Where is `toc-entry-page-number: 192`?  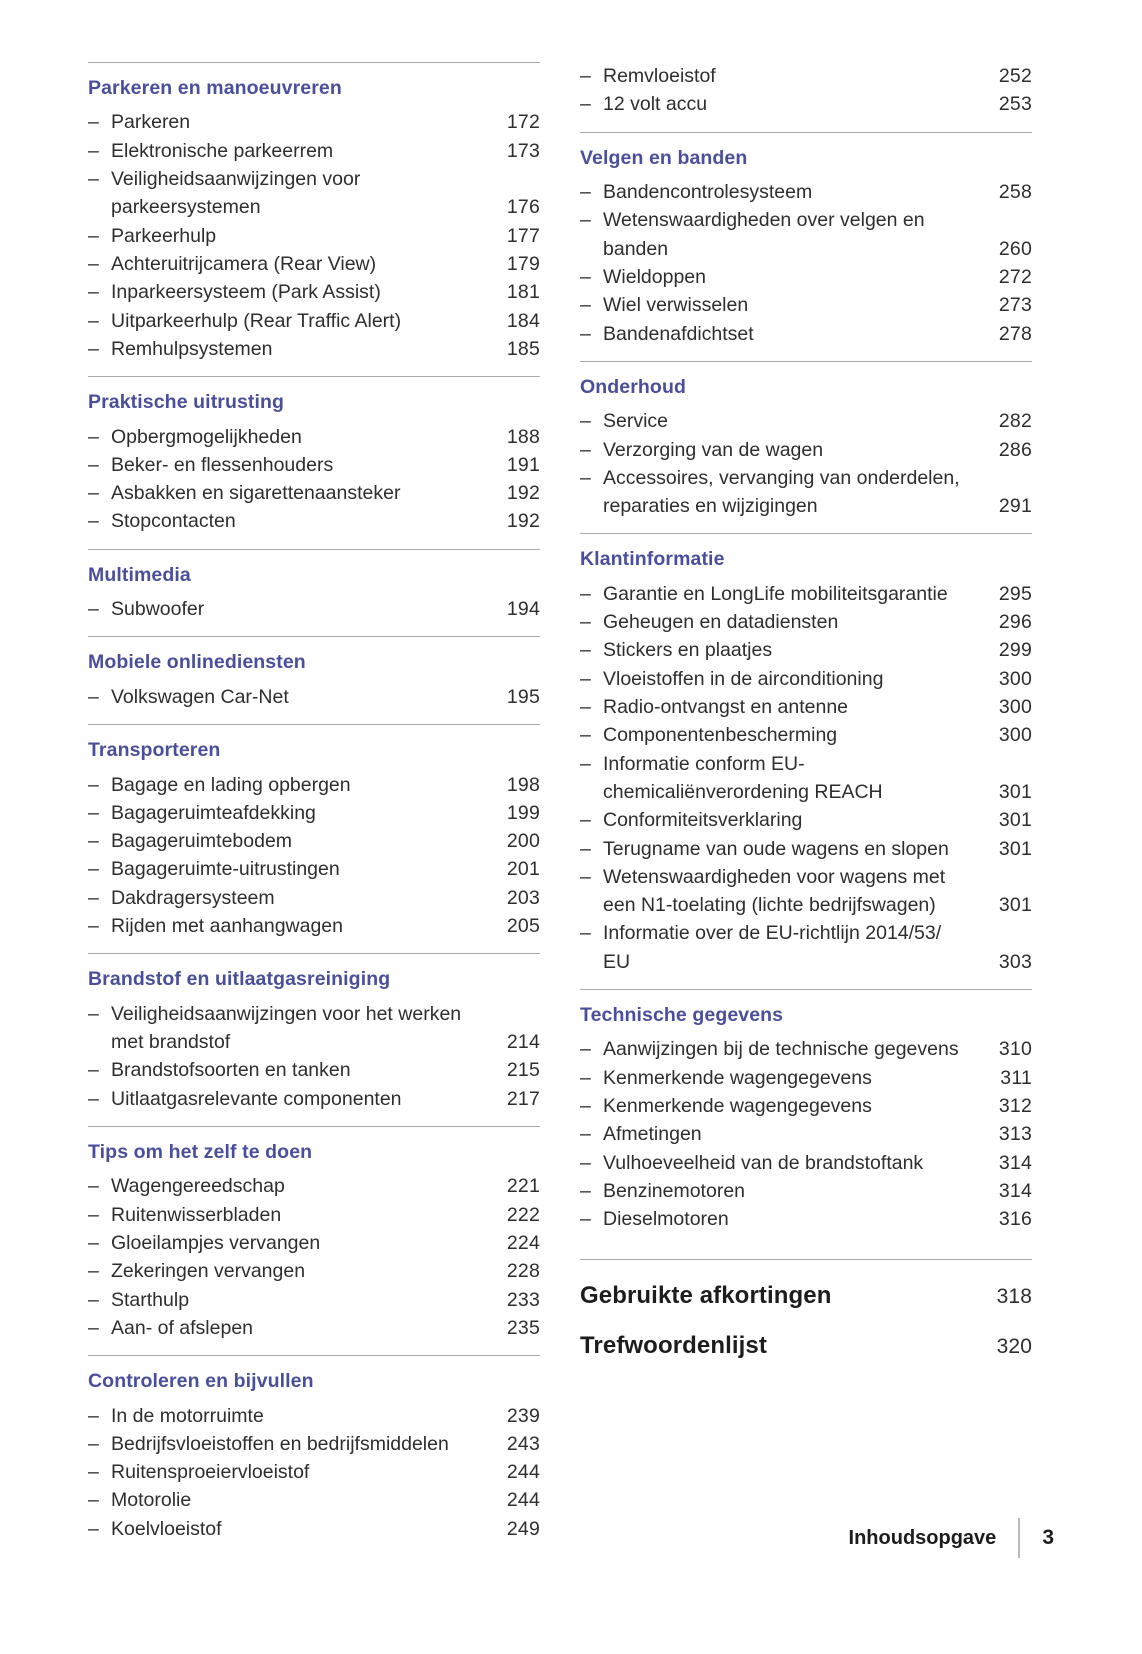
toc-entry-page-number: 192 is located at coordinates (523, 493).